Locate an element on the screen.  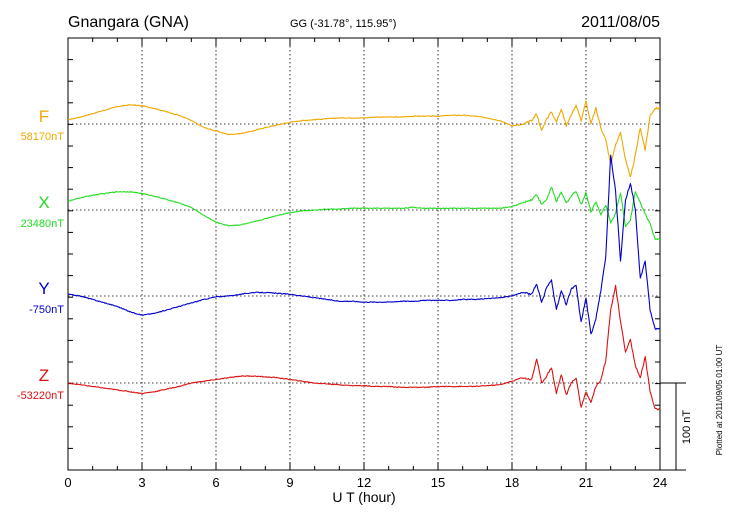
x-tick-label: 0 is located at coordinates (67, 482).